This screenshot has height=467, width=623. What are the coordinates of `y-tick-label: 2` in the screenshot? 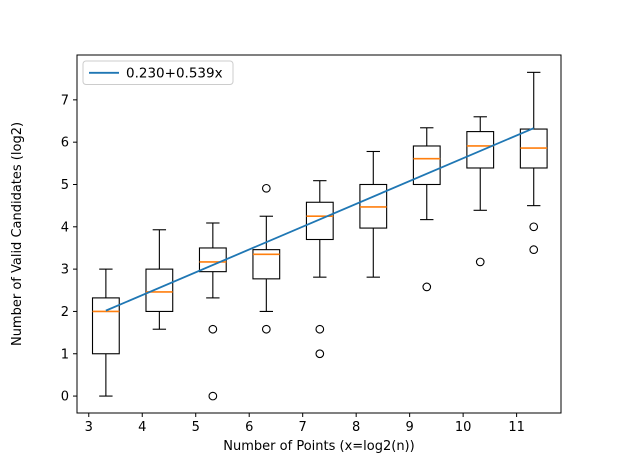 It's located at (65, 312).